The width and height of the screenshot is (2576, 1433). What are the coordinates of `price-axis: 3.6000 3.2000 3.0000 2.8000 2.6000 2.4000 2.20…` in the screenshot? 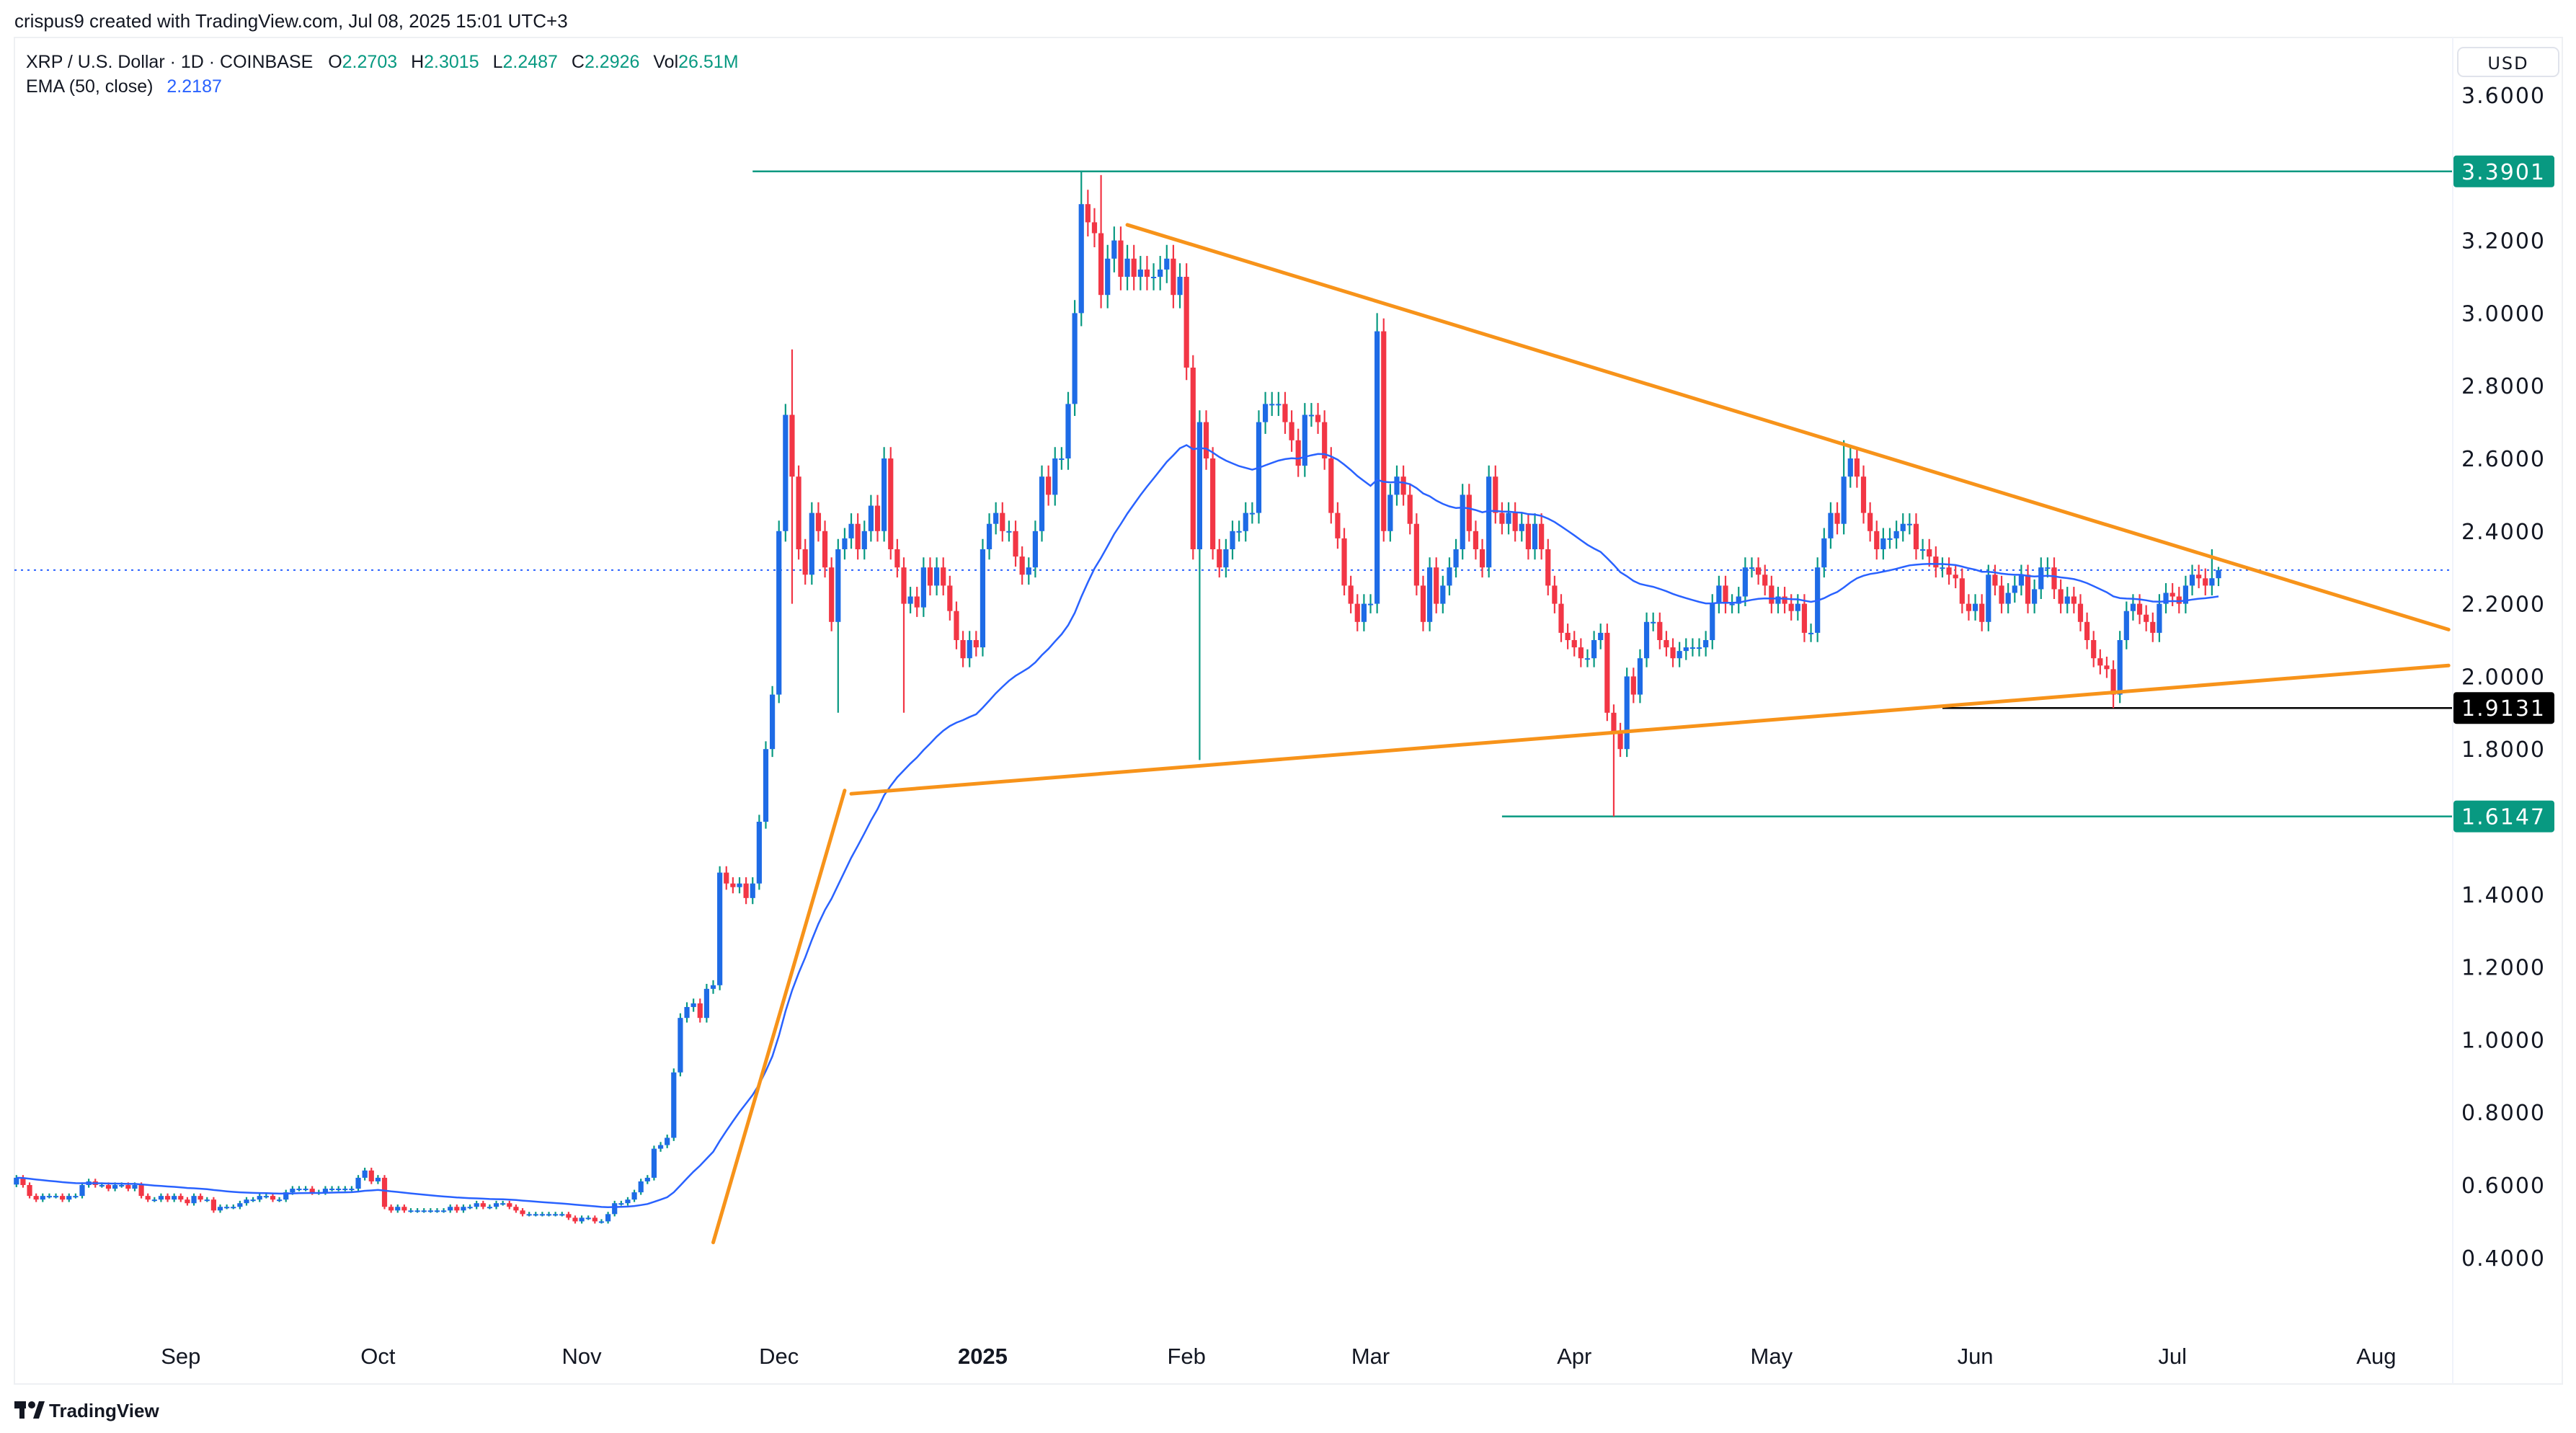 It's located at (2503, 678).